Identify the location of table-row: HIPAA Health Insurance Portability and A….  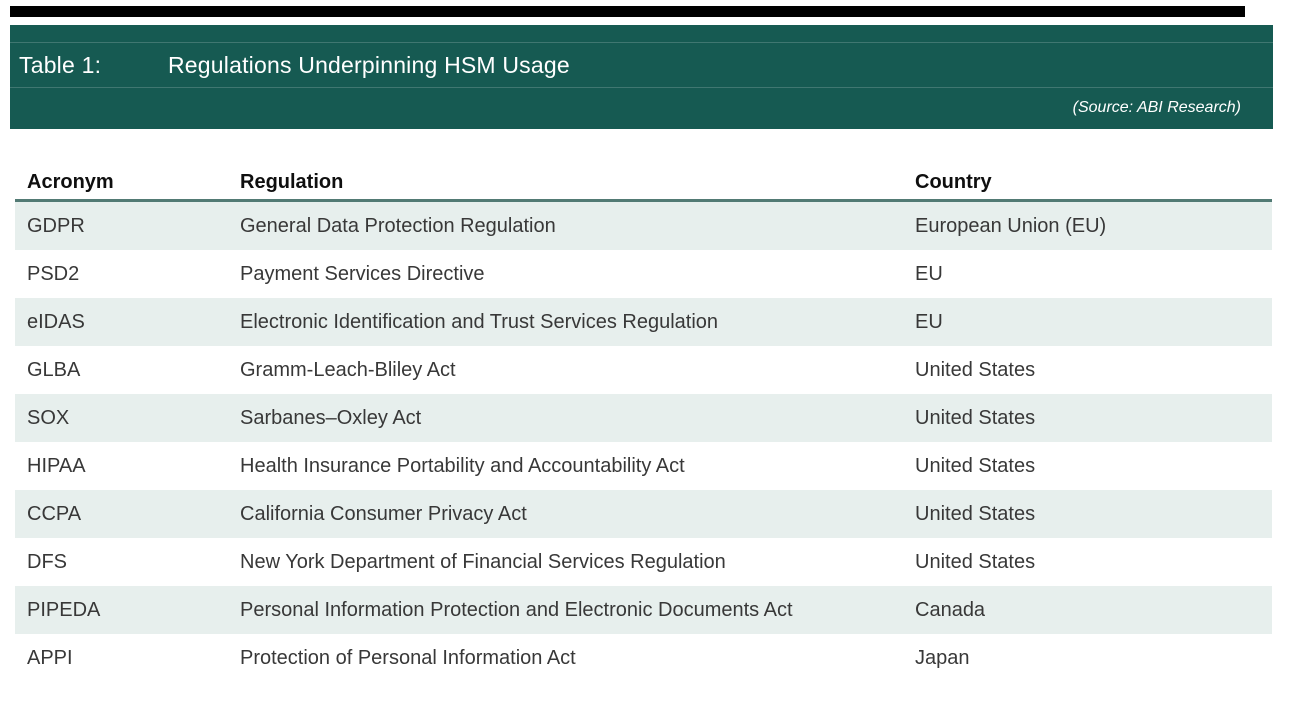
(643, 466).